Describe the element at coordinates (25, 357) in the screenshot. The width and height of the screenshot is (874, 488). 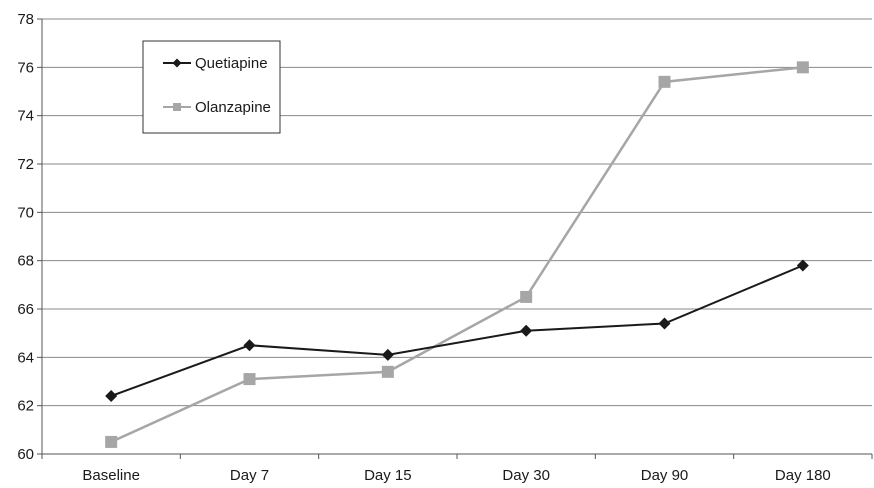
I see `y-tick-label: 64` at that location.